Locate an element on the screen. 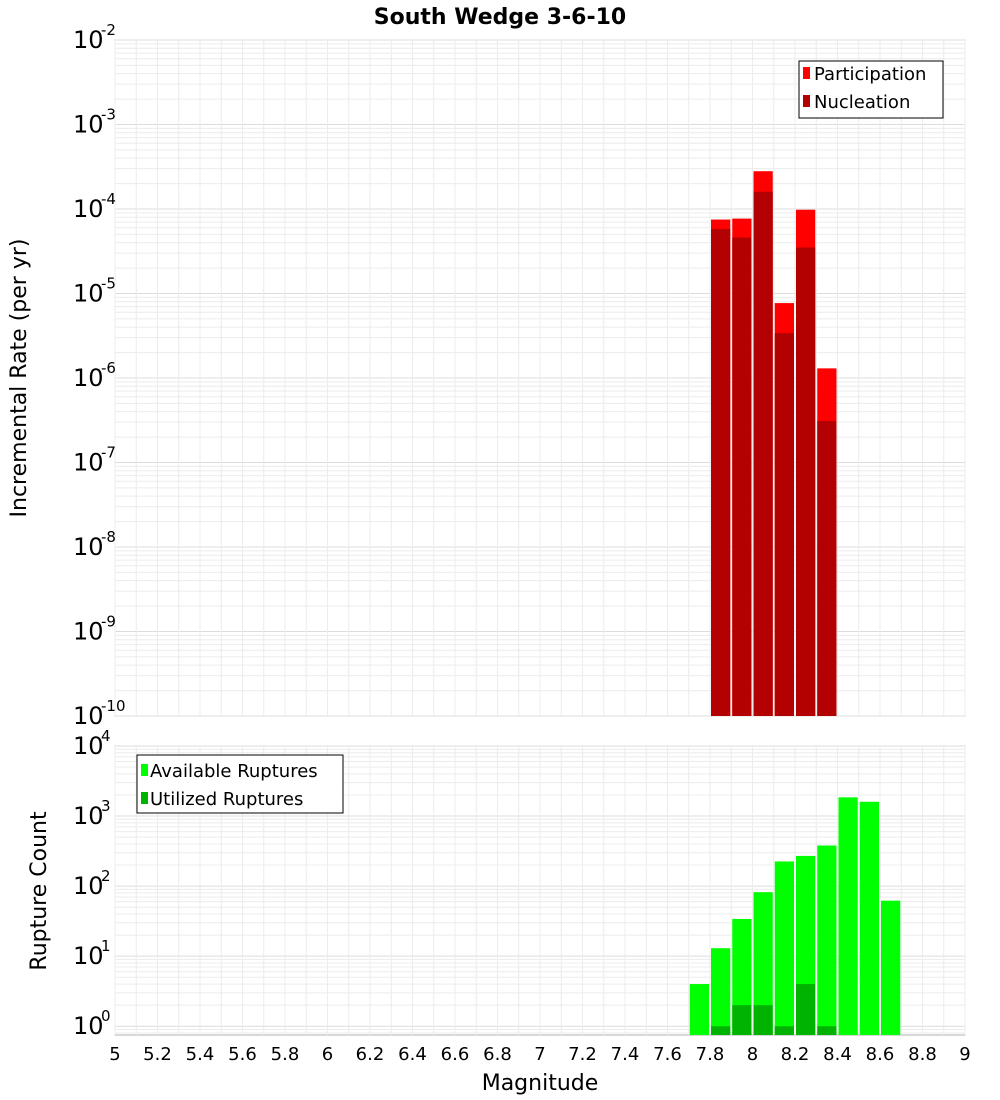  x-tick-label: 7.4 is located at coordinates (625, 1054).